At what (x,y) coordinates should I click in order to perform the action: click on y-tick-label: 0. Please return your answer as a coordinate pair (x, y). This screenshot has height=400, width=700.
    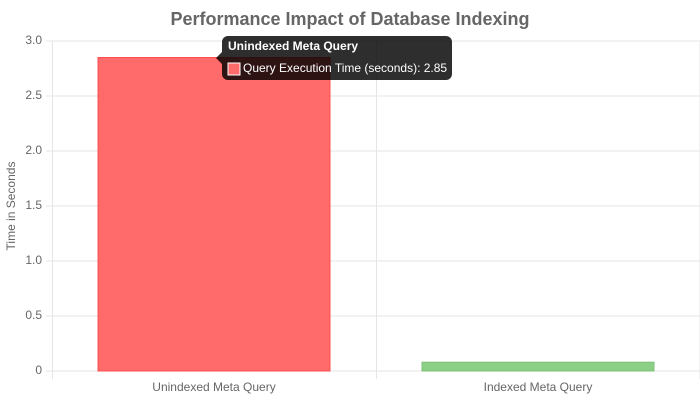
    Looking at the image, I should click on (38, 370).